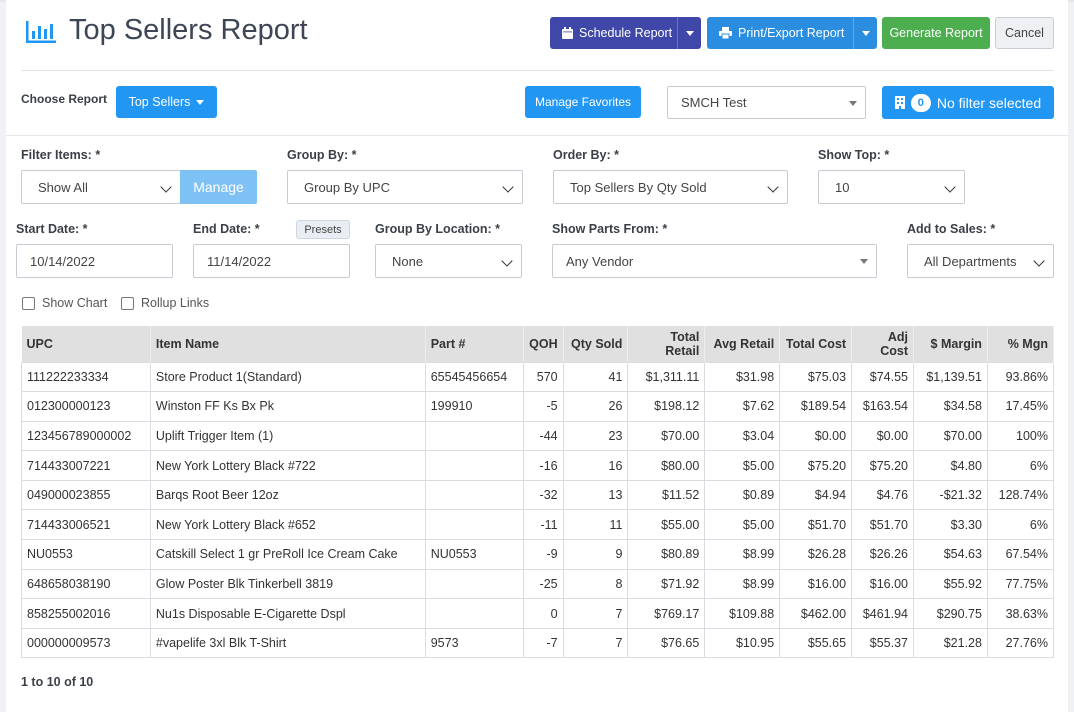 The image size is (1074, 712). Describe the element at coordinates (1020, 436) in the screenshot. I see `table-cell: 100%` at that location.